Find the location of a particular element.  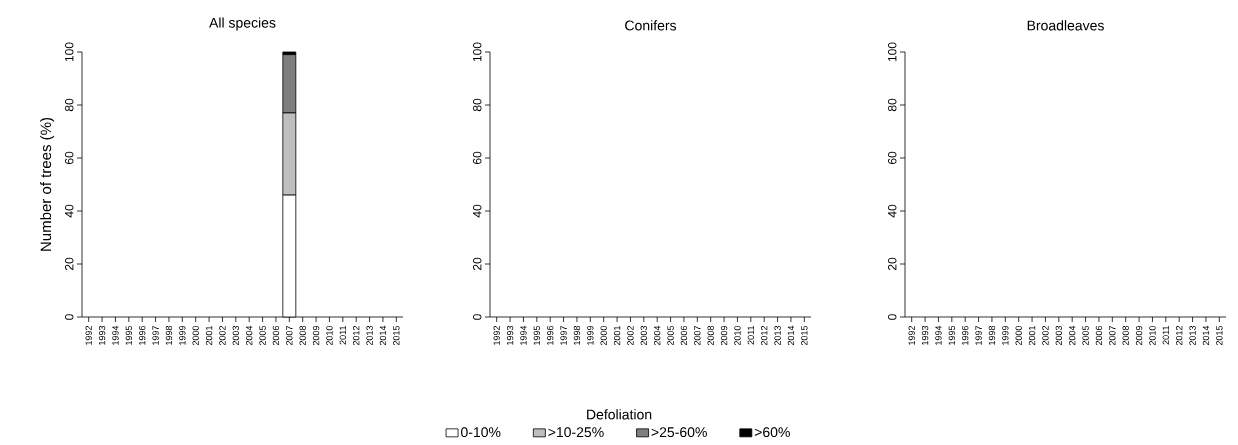

legend-label: >10-25% is located at coordinates (576, 432).